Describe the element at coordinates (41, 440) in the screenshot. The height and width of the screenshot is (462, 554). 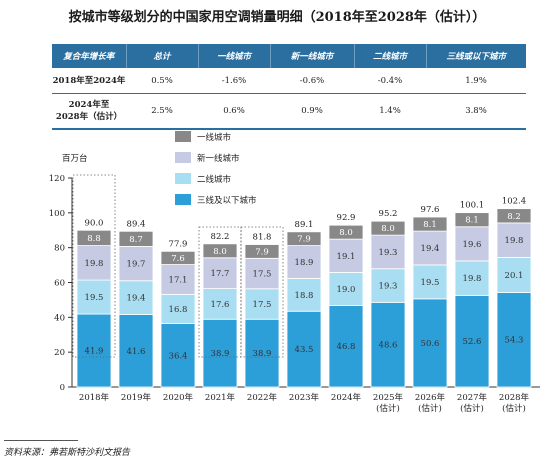
I see `source-divider` at that location.